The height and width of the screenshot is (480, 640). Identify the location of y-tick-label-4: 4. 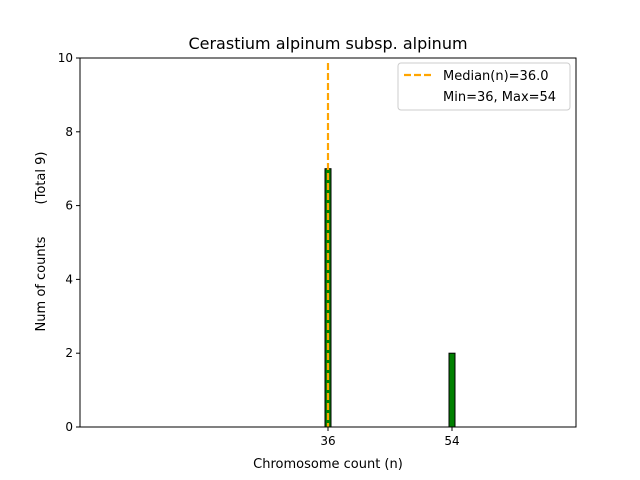
(69, 279).